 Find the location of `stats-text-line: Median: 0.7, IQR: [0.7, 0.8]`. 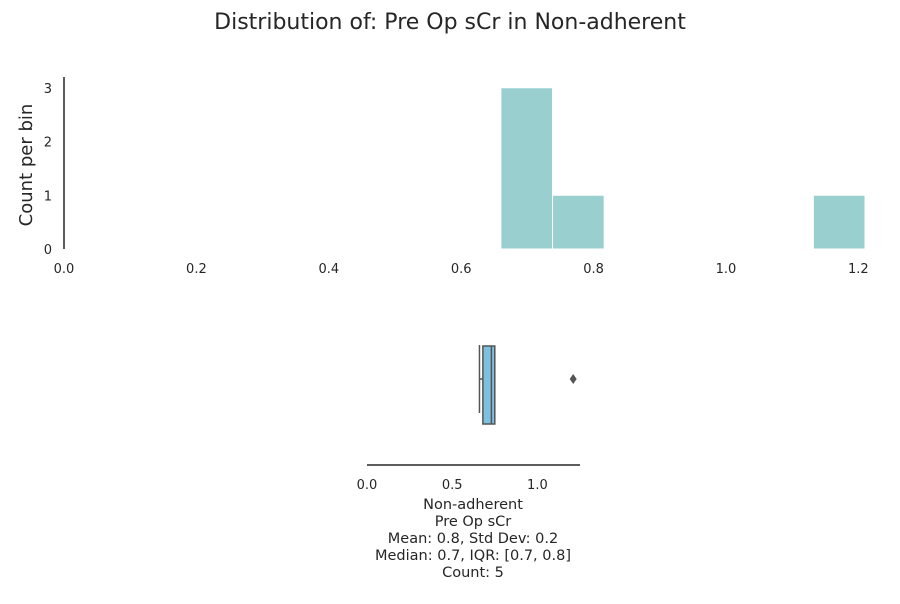

stats-text-line: Median: 0.7, IQR: [0.7, 0.8] is located at coordinates (473, 556).